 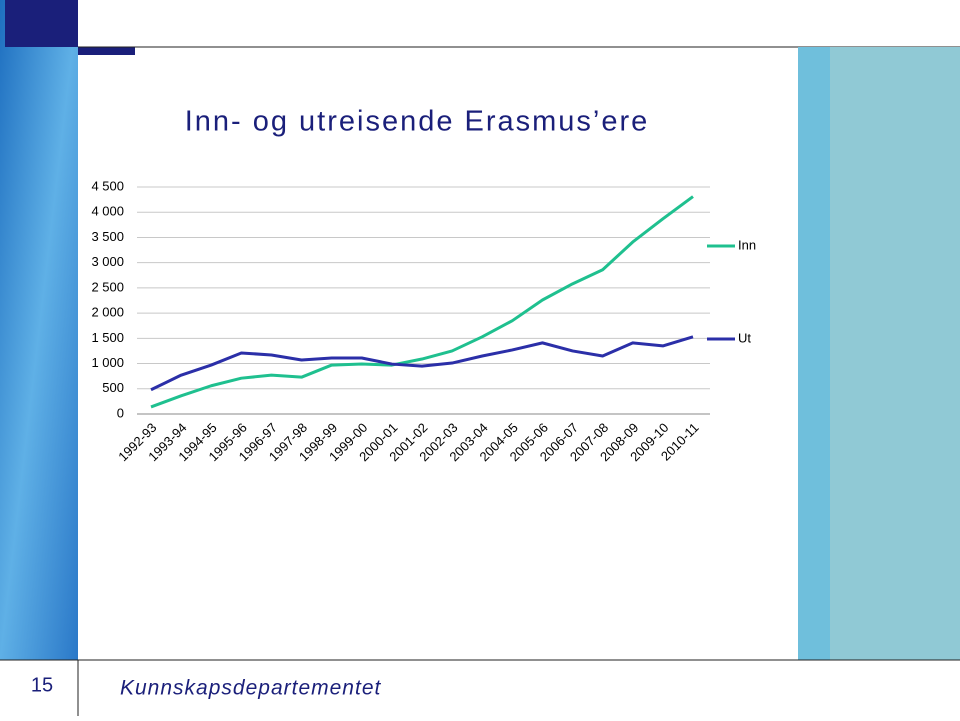 I want to click on y-tick-label: 0, so click(x=120, y=412).